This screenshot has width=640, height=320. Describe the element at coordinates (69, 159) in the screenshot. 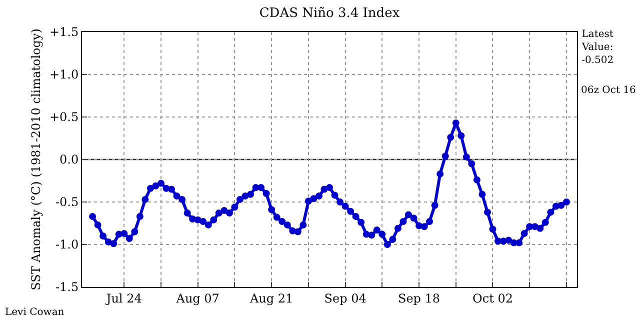

I see `y-tick-label: 0.0` at that location.